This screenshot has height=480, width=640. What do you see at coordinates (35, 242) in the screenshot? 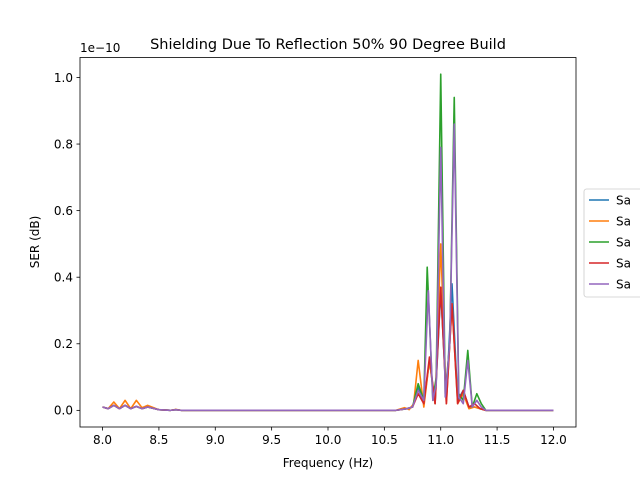
I see `y-axis-label: SER (dB)` at bounding box center [35, 242].